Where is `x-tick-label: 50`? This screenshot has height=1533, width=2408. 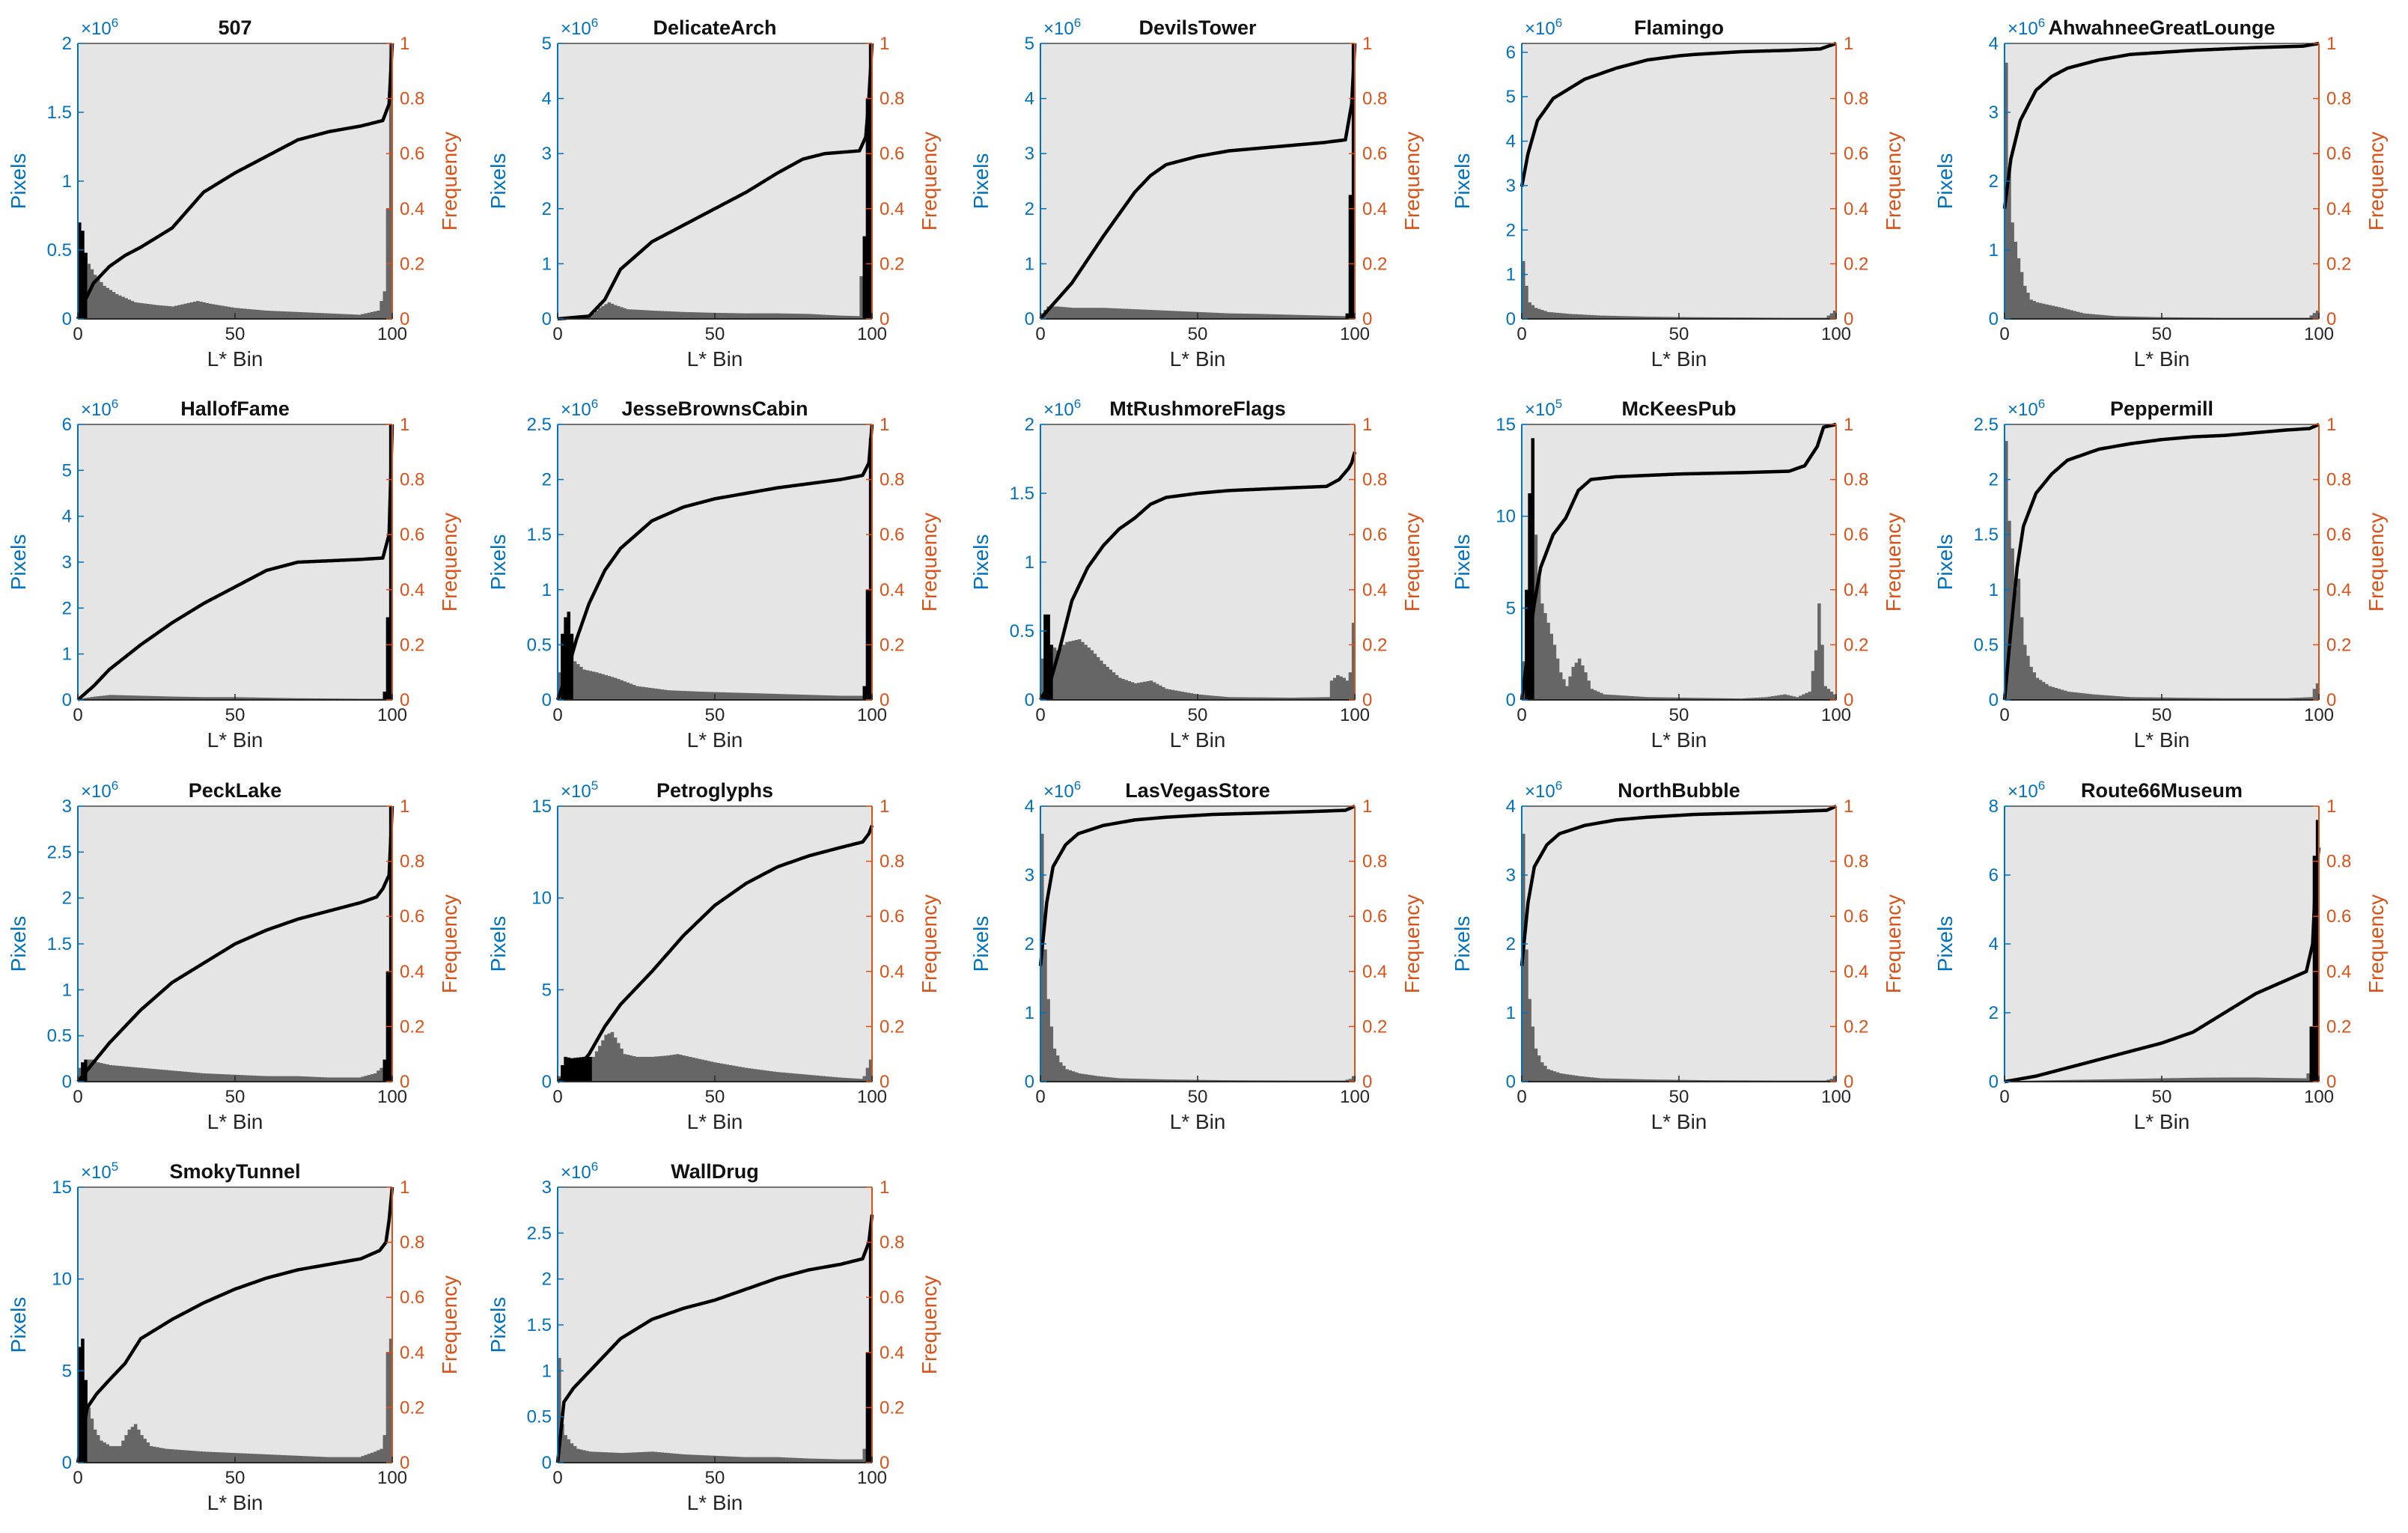
x-tick-label: 50 is located at coordinates (2162, 334).